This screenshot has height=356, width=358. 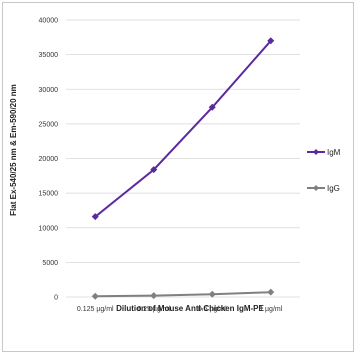 What do you see at coordinates (334, 152) in the screenshot?
I see `igm-legend-label: IgM` at bounding box center [334, 152].